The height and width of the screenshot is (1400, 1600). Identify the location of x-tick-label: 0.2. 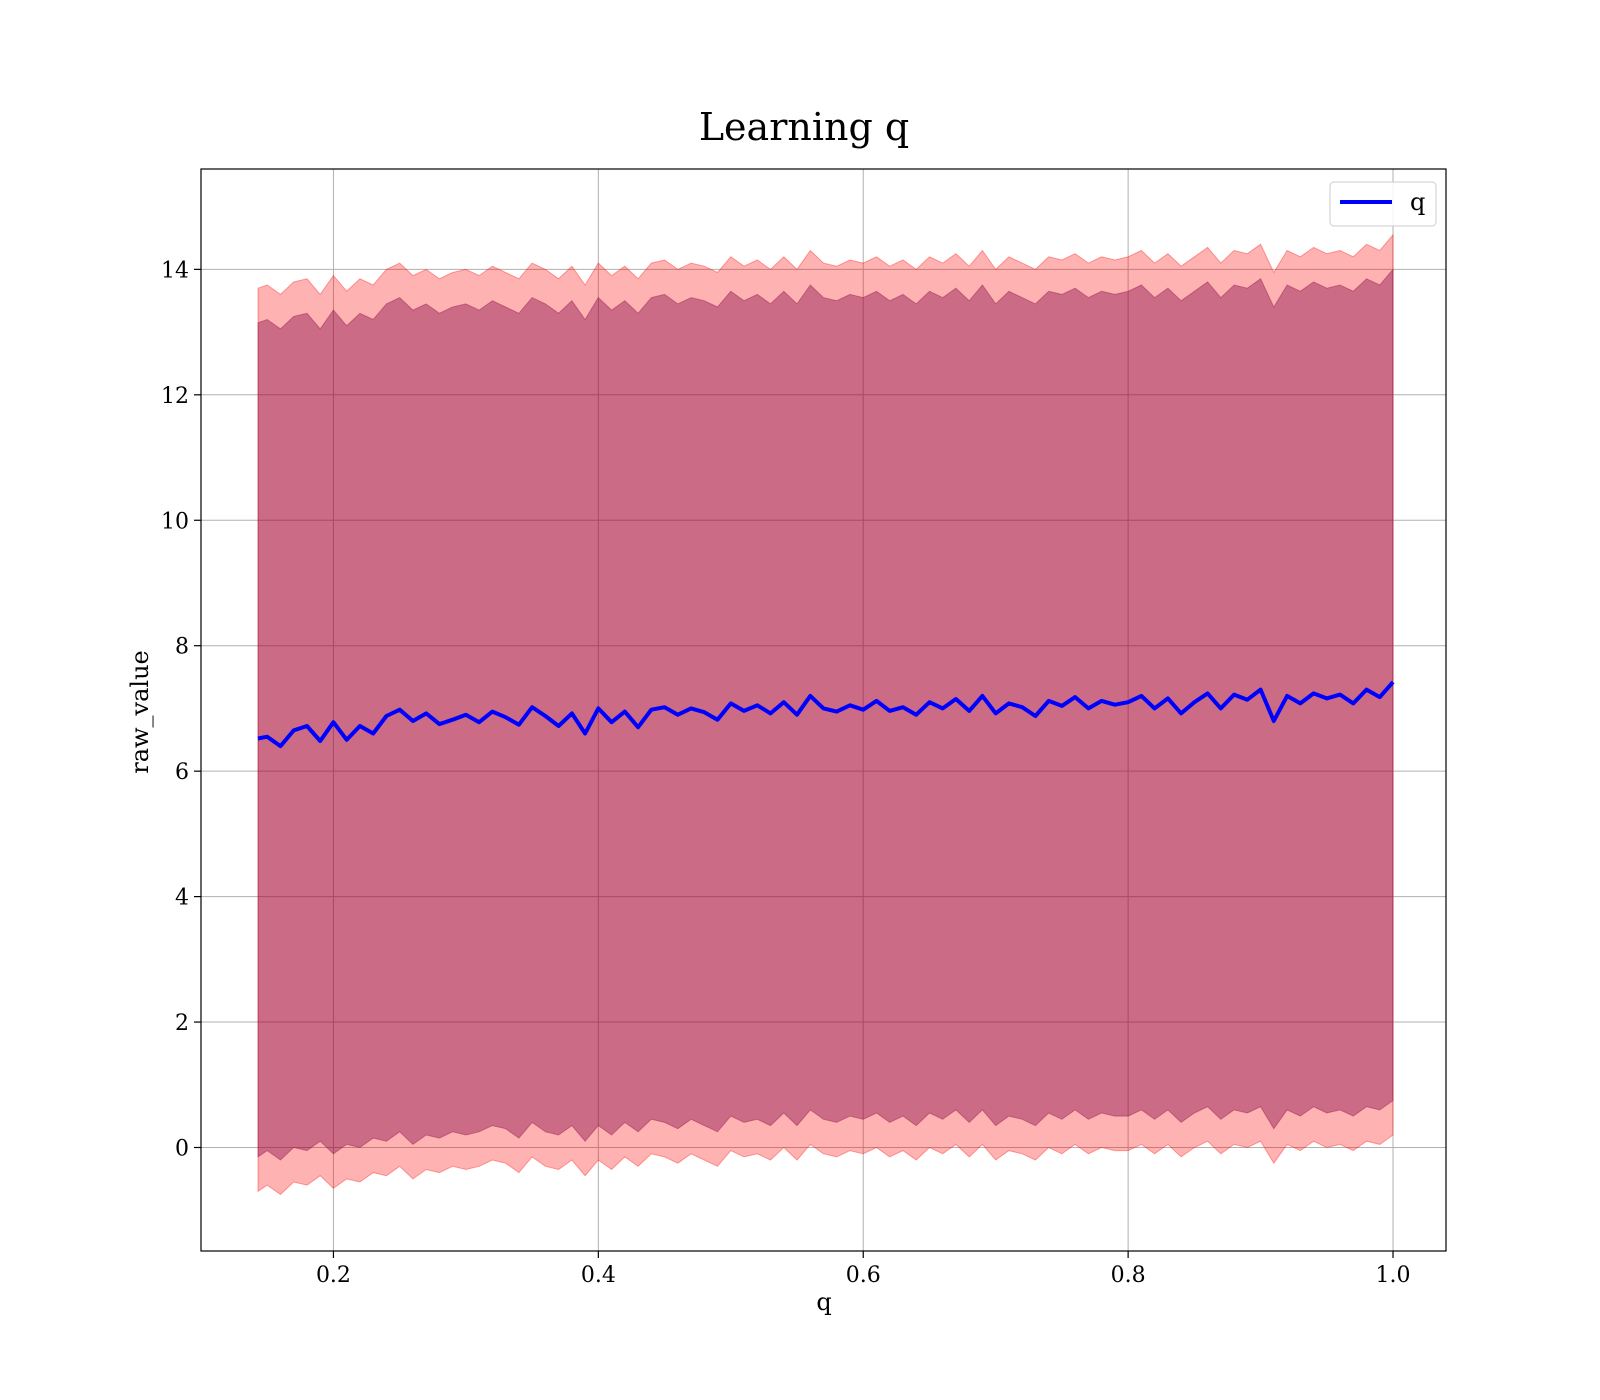
(333, 1275).